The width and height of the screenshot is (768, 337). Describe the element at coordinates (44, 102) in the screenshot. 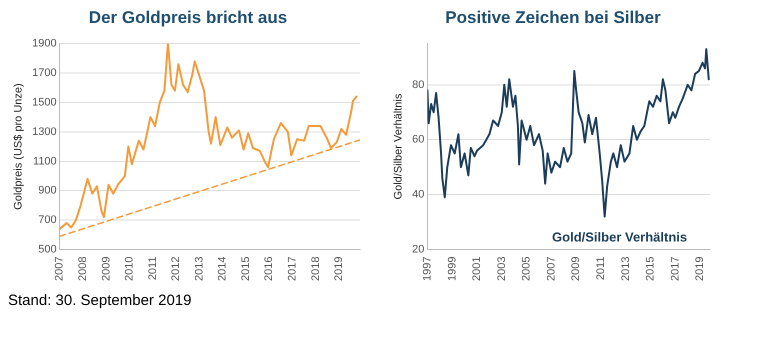

I see `y-tick-label: 1500` at that location.